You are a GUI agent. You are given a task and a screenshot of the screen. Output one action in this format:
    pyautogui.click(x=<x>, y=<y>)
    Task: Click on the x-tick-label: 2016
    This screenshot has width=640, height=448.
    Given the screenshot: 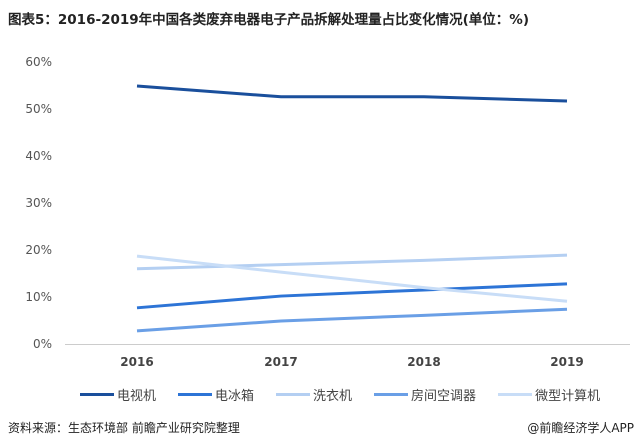 What is the action you would take?
    pyautogui.click(x=136, y=362)
    